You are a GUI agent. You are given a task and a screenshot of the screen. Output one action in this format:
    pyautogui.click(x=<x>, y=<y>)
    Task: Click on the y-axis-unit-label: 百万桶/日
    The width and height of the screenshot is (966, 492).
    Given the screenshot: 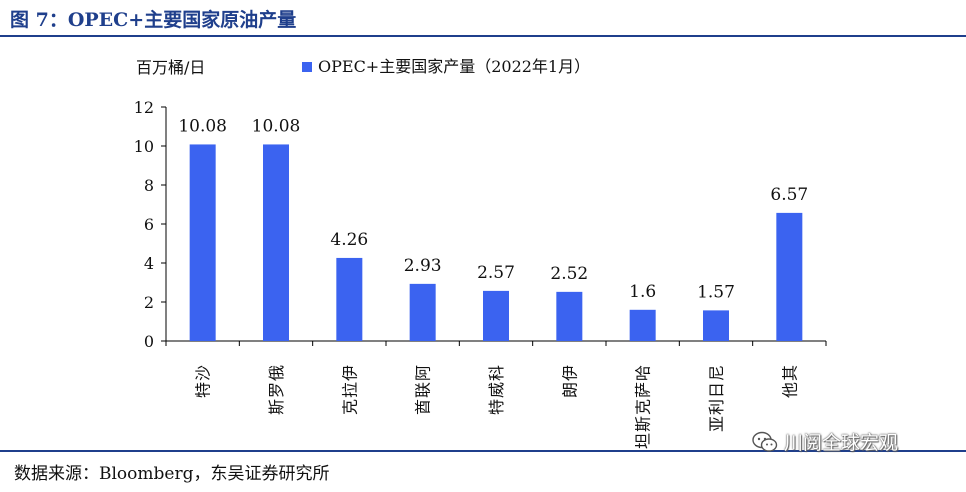 What is the action you would take?
    pyautogui.click(x=170, y=67)
    